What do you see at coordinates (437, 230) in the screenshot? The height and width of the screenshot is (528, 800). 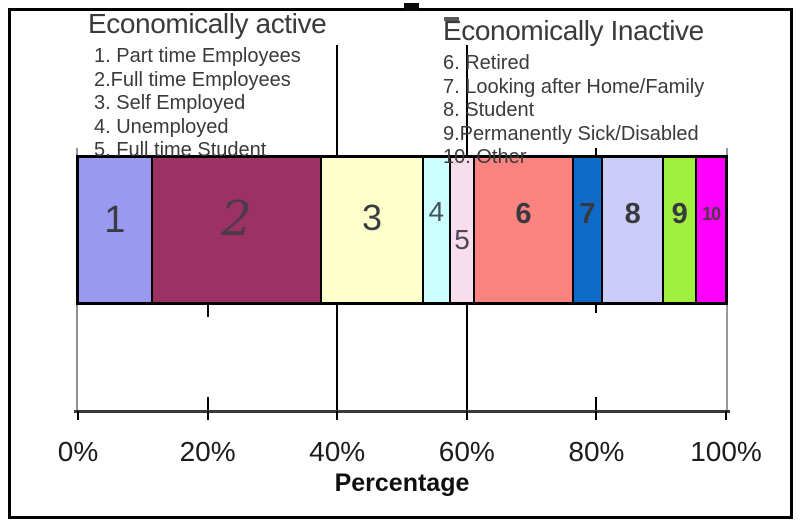 I see `bar-segment-4: 4` at bounding box center [437, 230].